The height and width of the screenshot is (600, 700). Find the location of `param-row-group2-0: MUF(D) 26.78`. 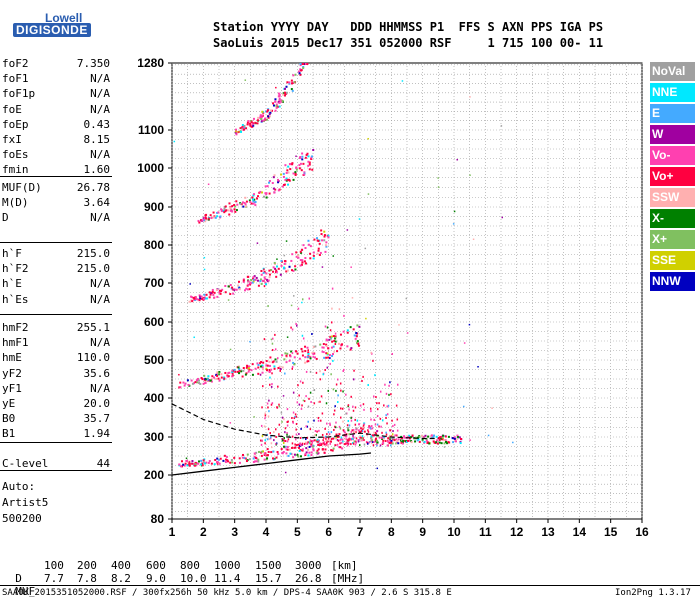

param-row-group2-0: MUF(D) 26.78 is located at coordinates (56, 187).